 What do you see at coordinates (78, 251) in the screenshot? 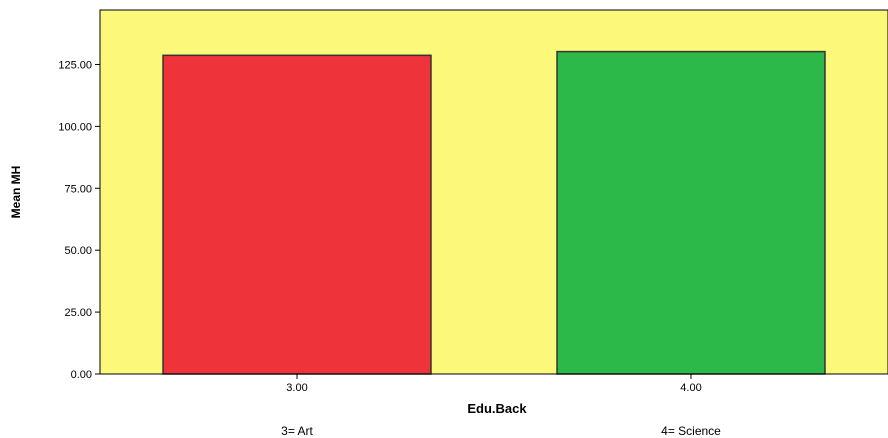
I see `y-tick-label: 50.00` at bounding box center [78, 251].